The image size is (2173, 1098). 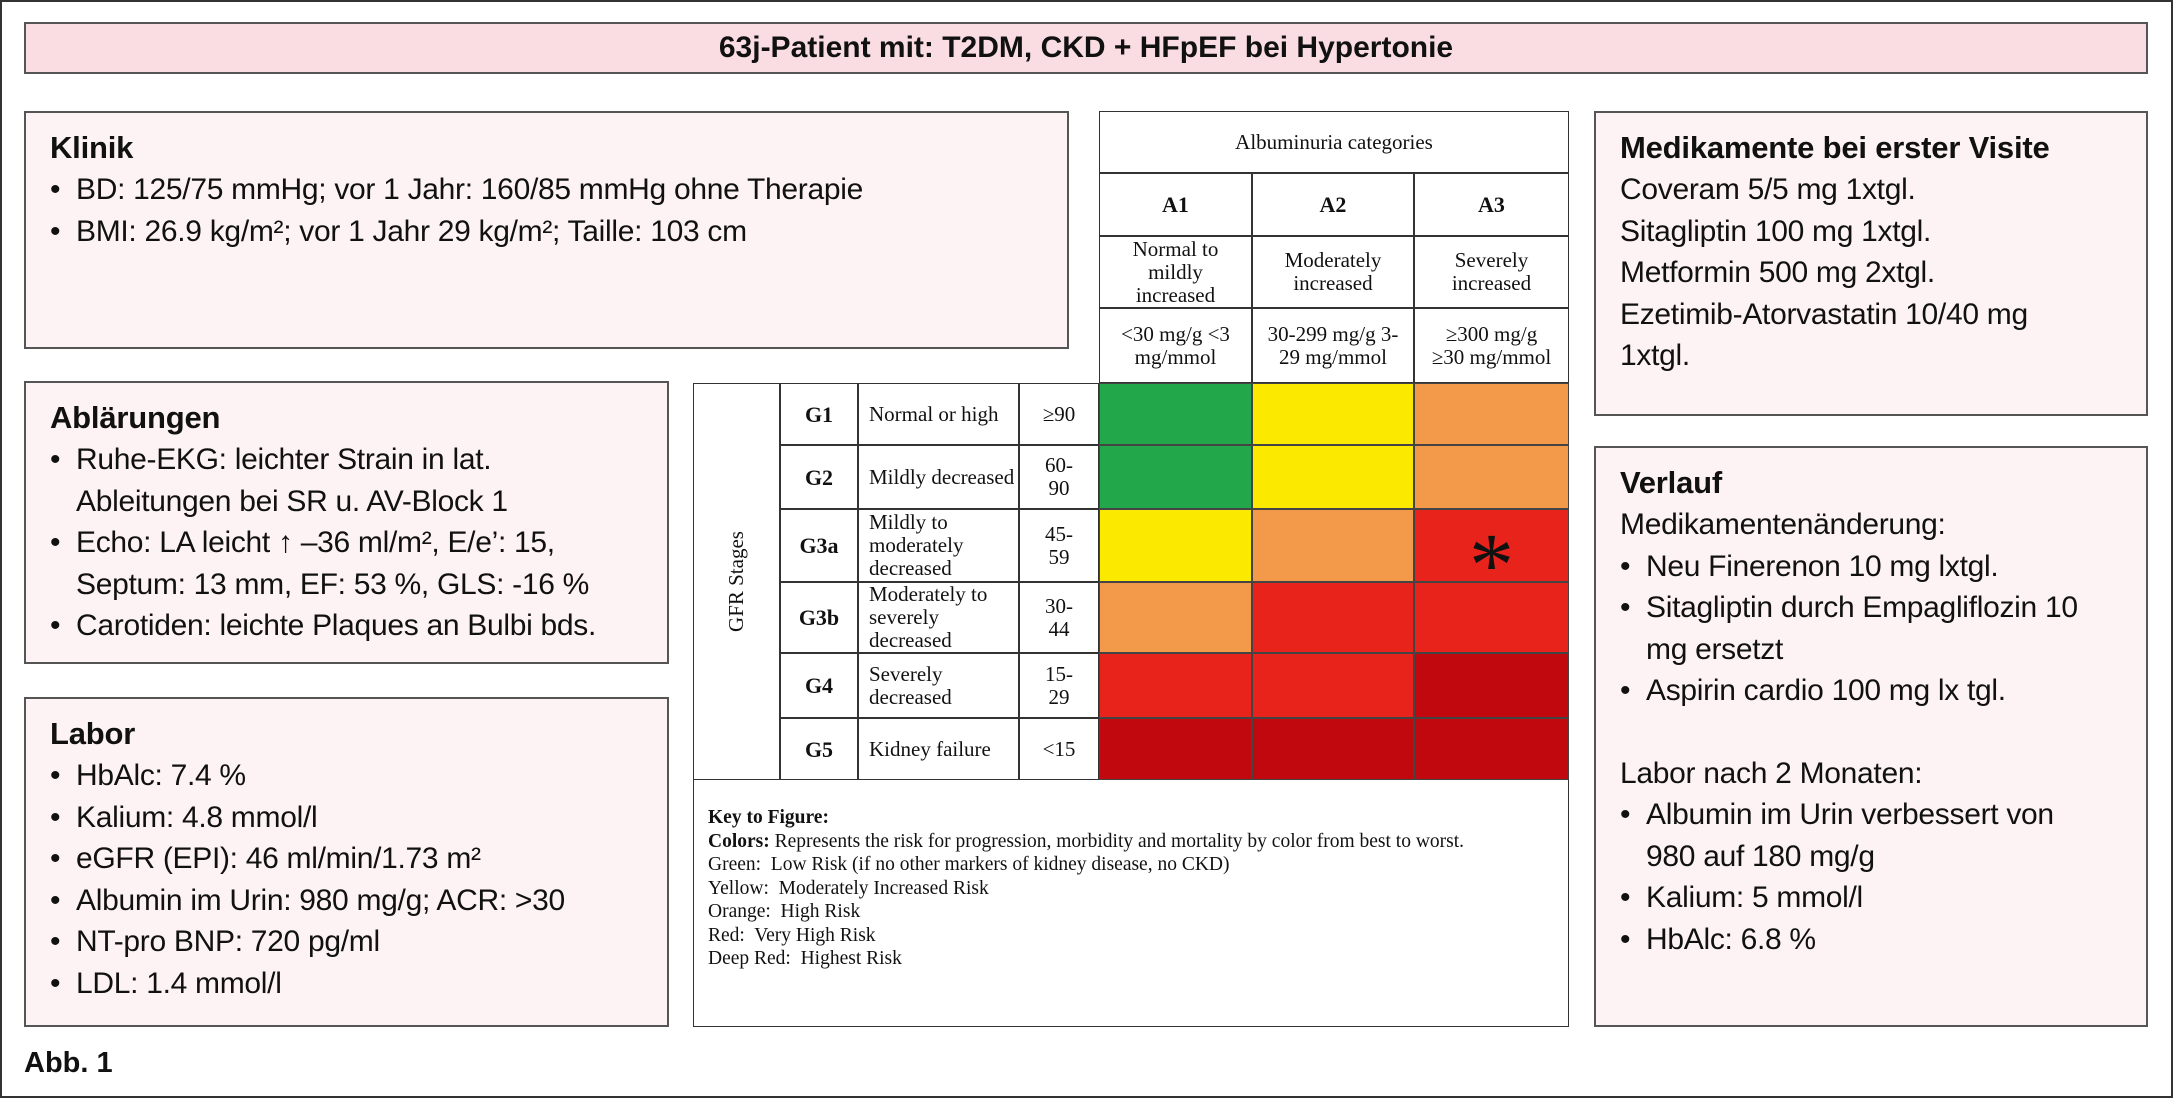 I want to click on risk-cell-G2-A1, so click(x=1175, y=477).